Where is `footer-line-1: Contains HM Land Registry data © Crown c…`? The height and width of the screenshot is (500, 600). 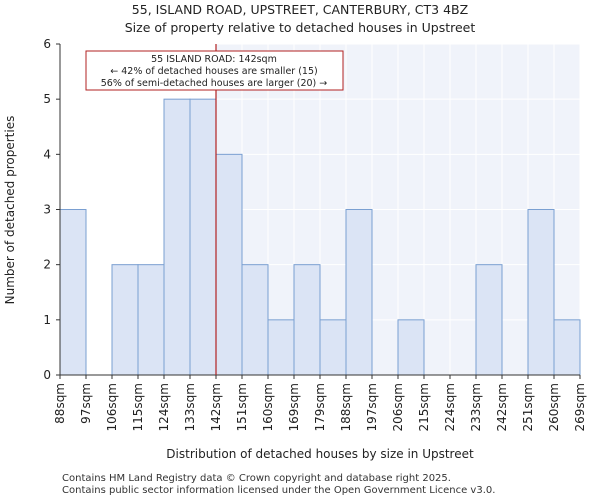
footer-line-1: Contains HM Land Registry data © Crown c… is located at coordinates (256, 478).